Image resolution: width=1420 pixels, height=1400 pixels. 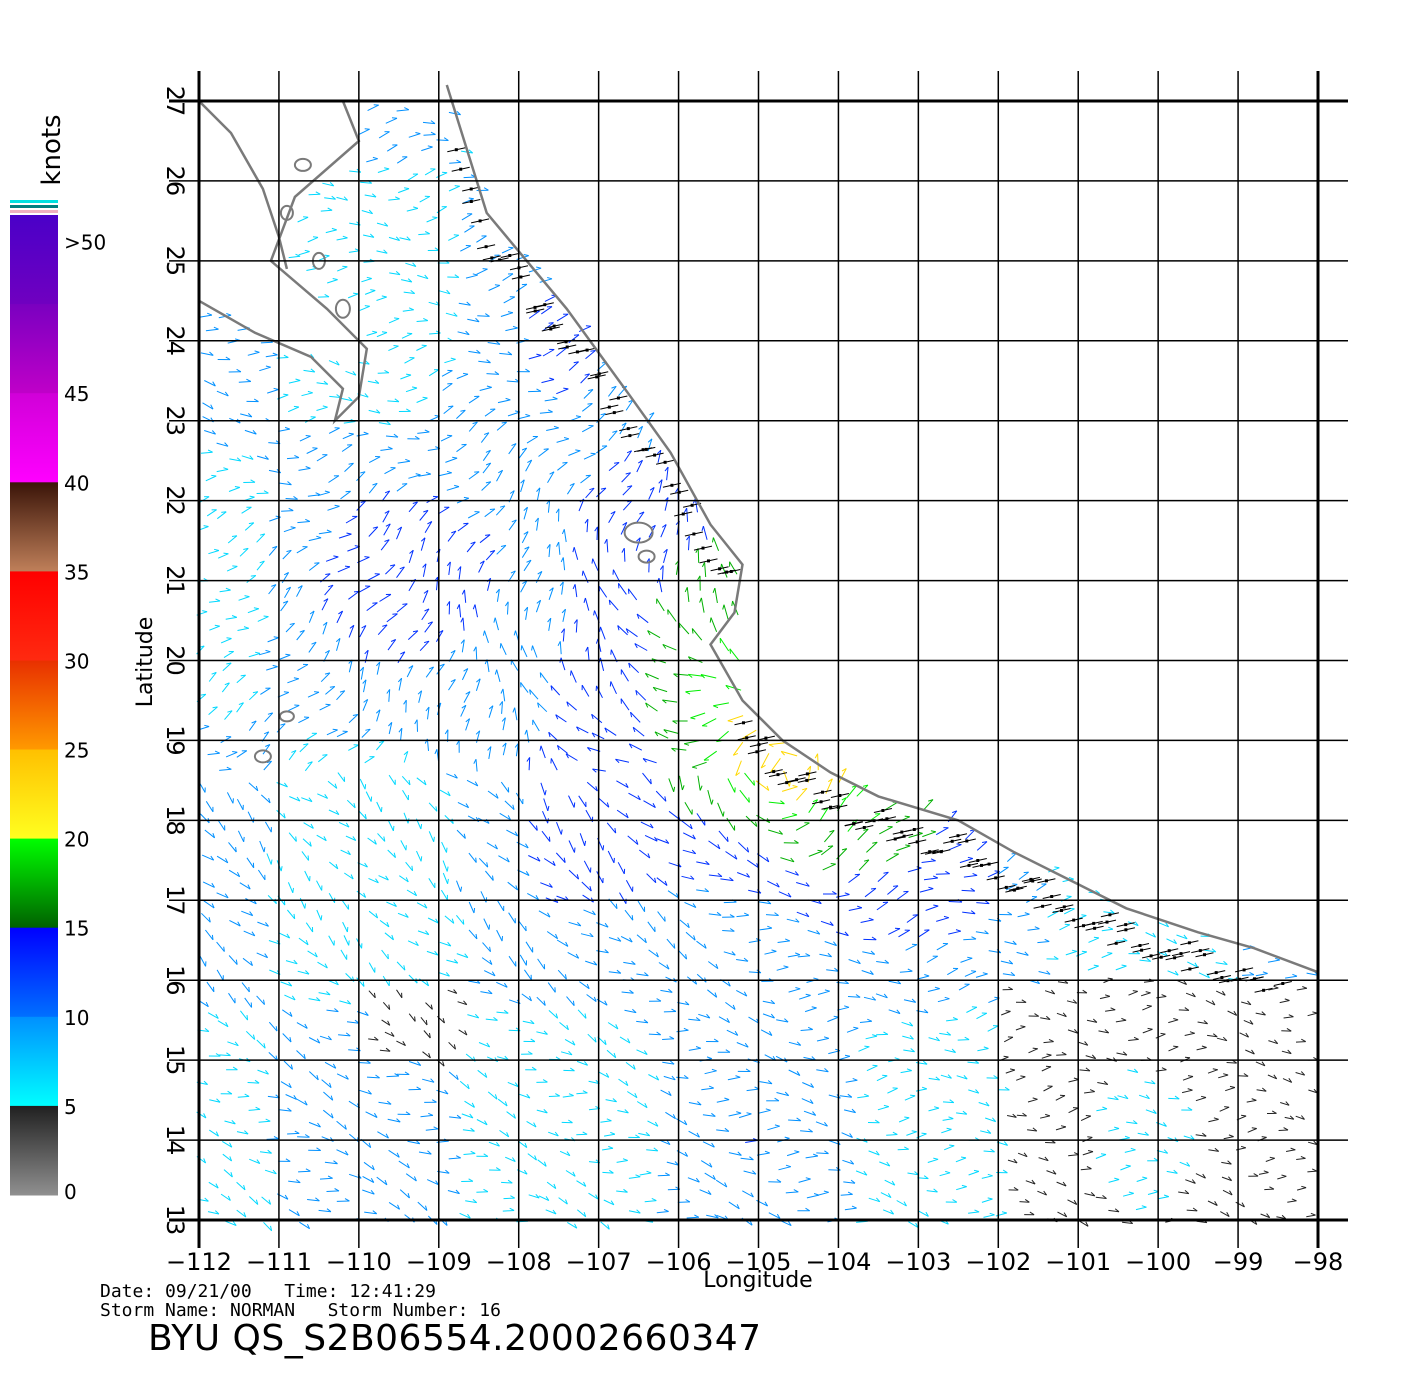 I want to click on colorbar-tick-label: 35, so click(x=76, y=572).